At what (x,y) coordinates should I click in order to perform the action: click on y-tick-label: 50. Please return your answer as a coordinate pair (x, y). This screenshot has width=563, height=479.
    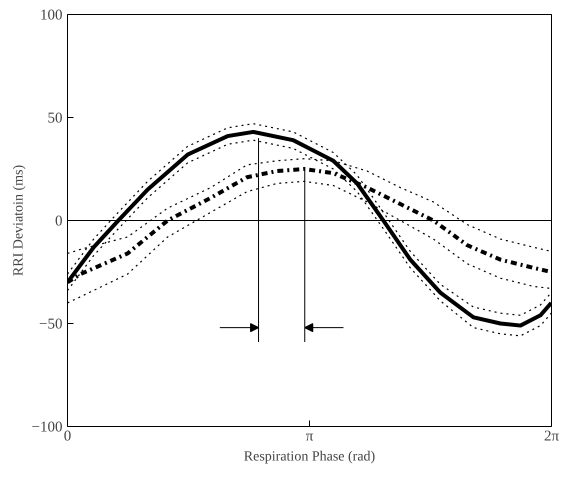
    Looking at the image, I should click on (55, 118).